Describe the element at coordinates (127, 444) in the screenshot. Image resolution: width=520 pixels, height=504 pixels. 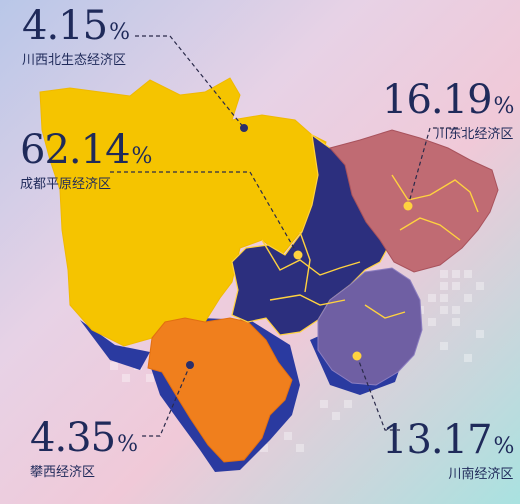
I see `unit-panxi: %` at that location.